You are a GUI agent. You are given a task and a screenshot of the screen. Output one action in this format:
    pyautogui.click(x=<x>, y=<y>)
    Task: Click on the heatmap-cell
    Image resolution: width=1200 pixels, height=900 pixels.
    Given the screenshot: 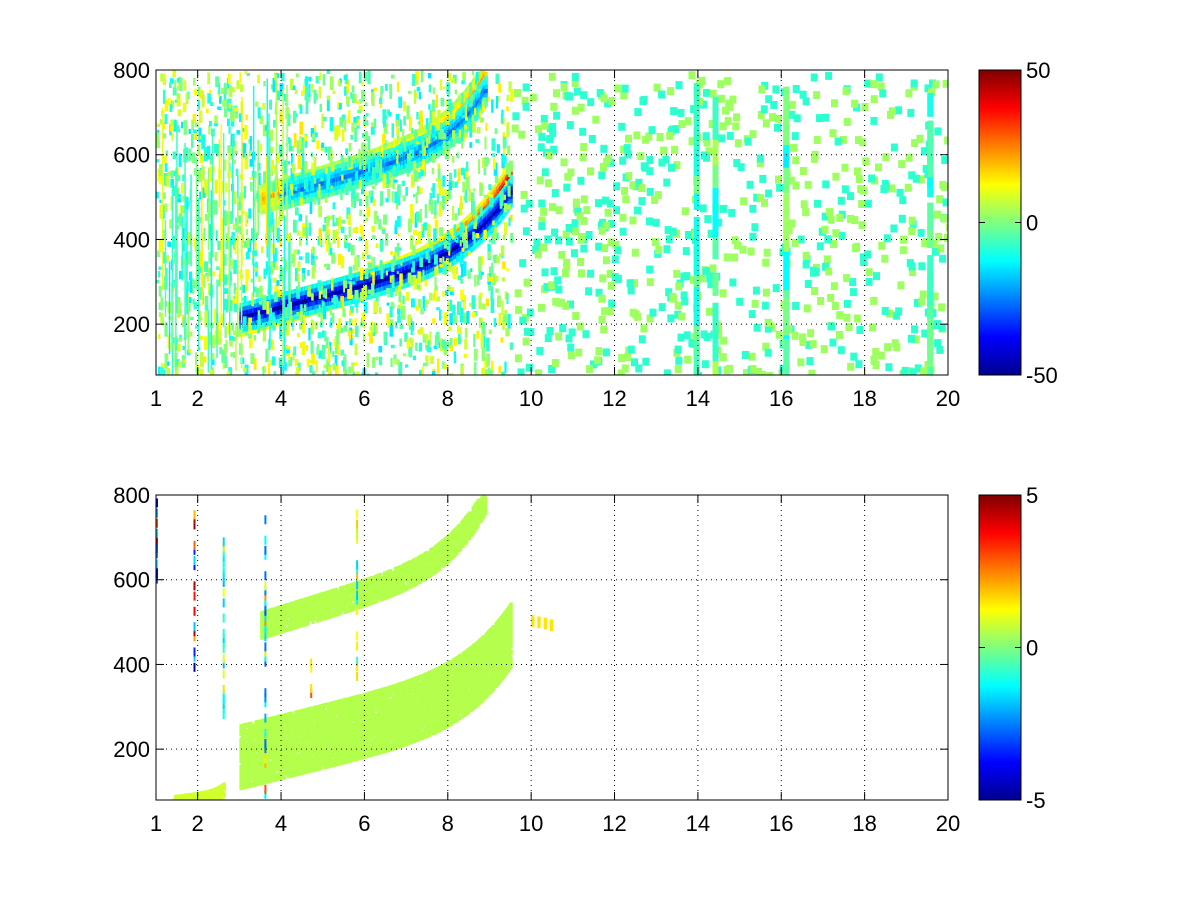 What is the action you would take?
    pyautogui.click(x=511, y=201)
    